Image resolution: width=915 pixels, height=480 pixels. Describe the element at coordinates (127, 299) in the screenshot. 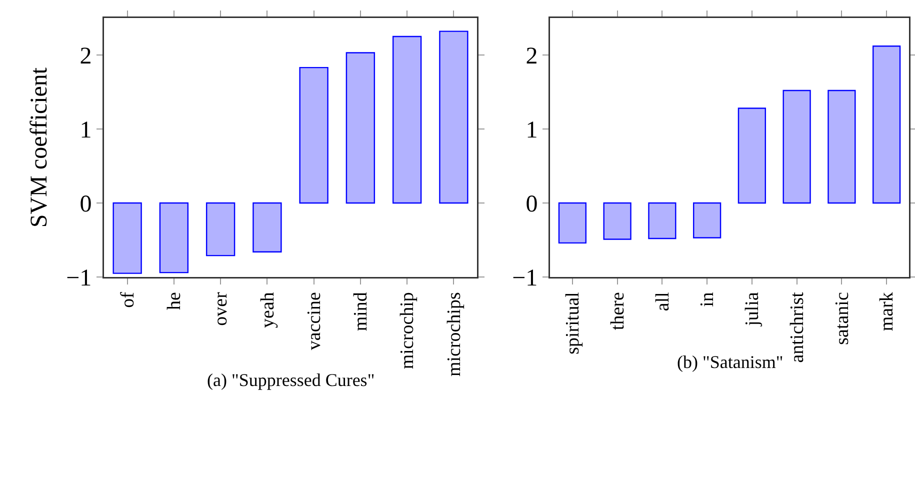

I see `x-tick-label: of` at that location.